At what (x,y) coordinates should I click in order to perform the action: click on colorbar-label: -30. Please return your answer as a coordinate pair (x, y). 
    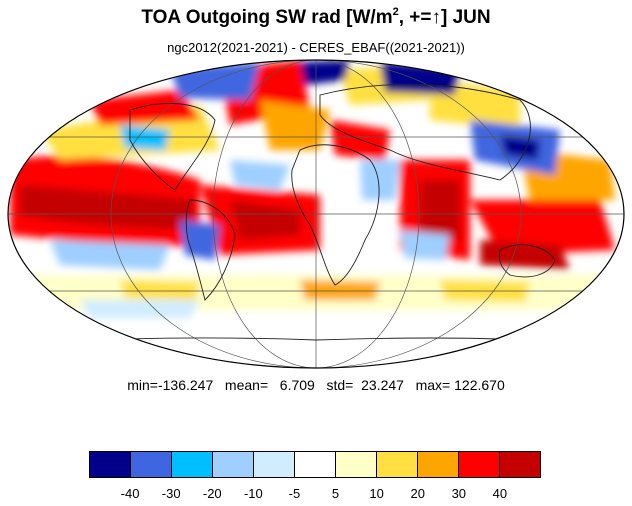
    Looking at the image, I should click on (171, 493).